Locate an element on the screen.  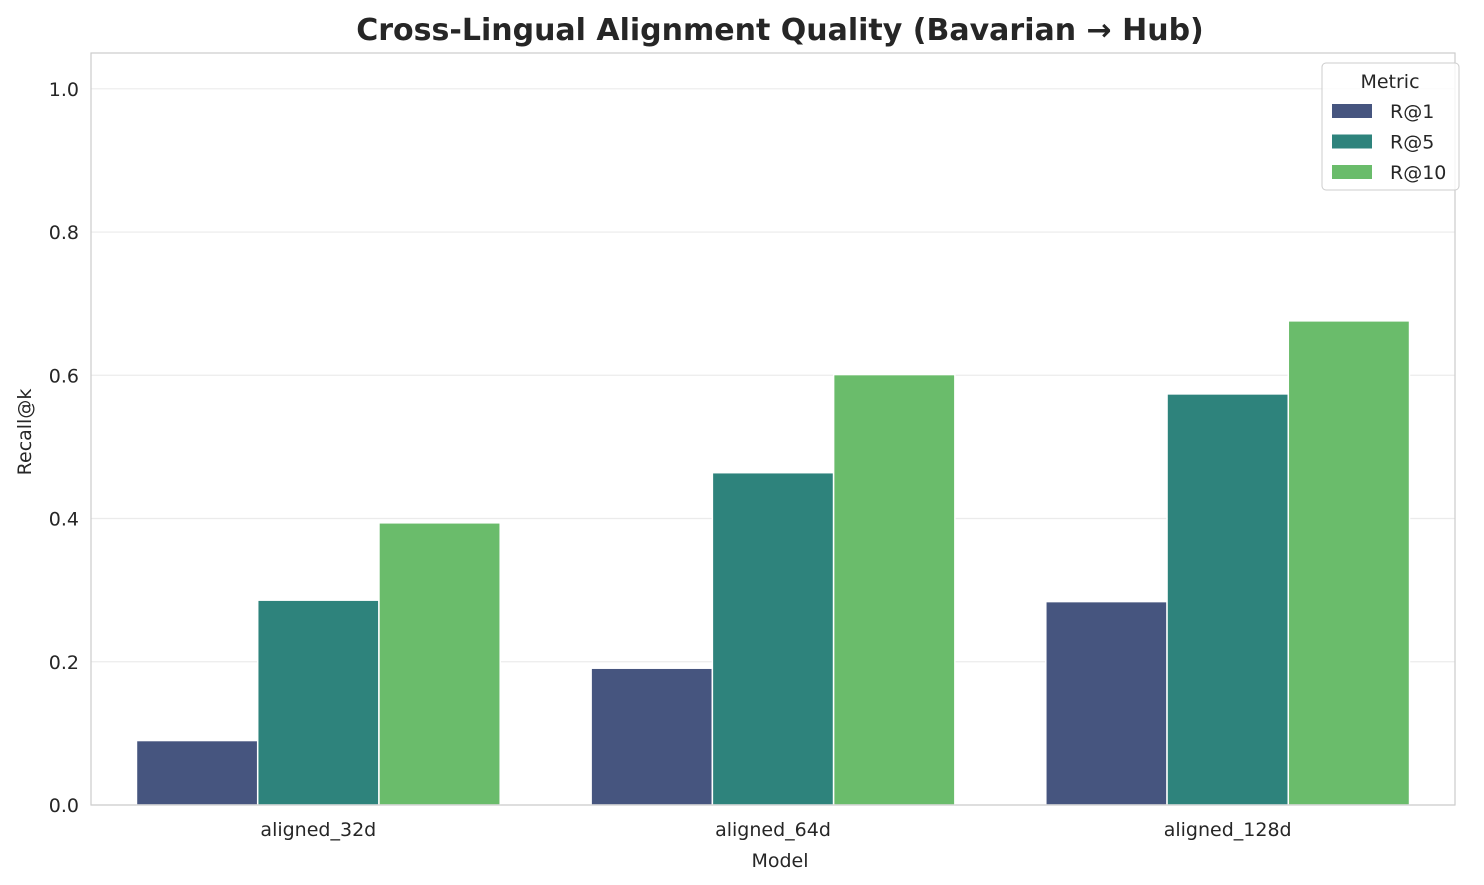
y-tick-label: 1.0 is located at coordinates (64, 90).